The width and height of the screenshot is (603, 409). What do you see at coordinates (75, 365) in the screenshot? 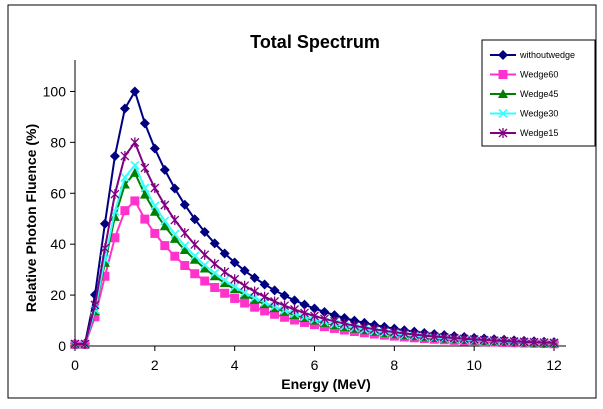
I see `x-tick-label: 0` at bounding box center [75, 365].